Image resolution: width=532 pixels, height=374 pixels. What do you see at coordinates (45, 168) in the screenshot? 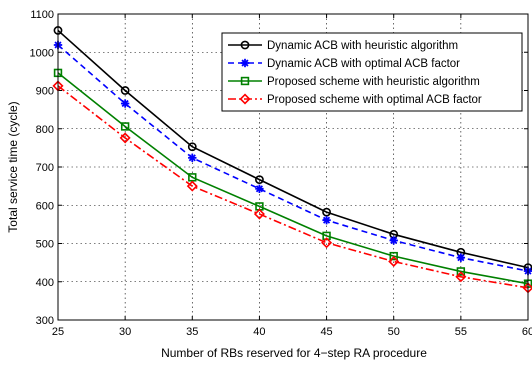
I see `y-tick-label: 700` at bounding box center [45, 168].